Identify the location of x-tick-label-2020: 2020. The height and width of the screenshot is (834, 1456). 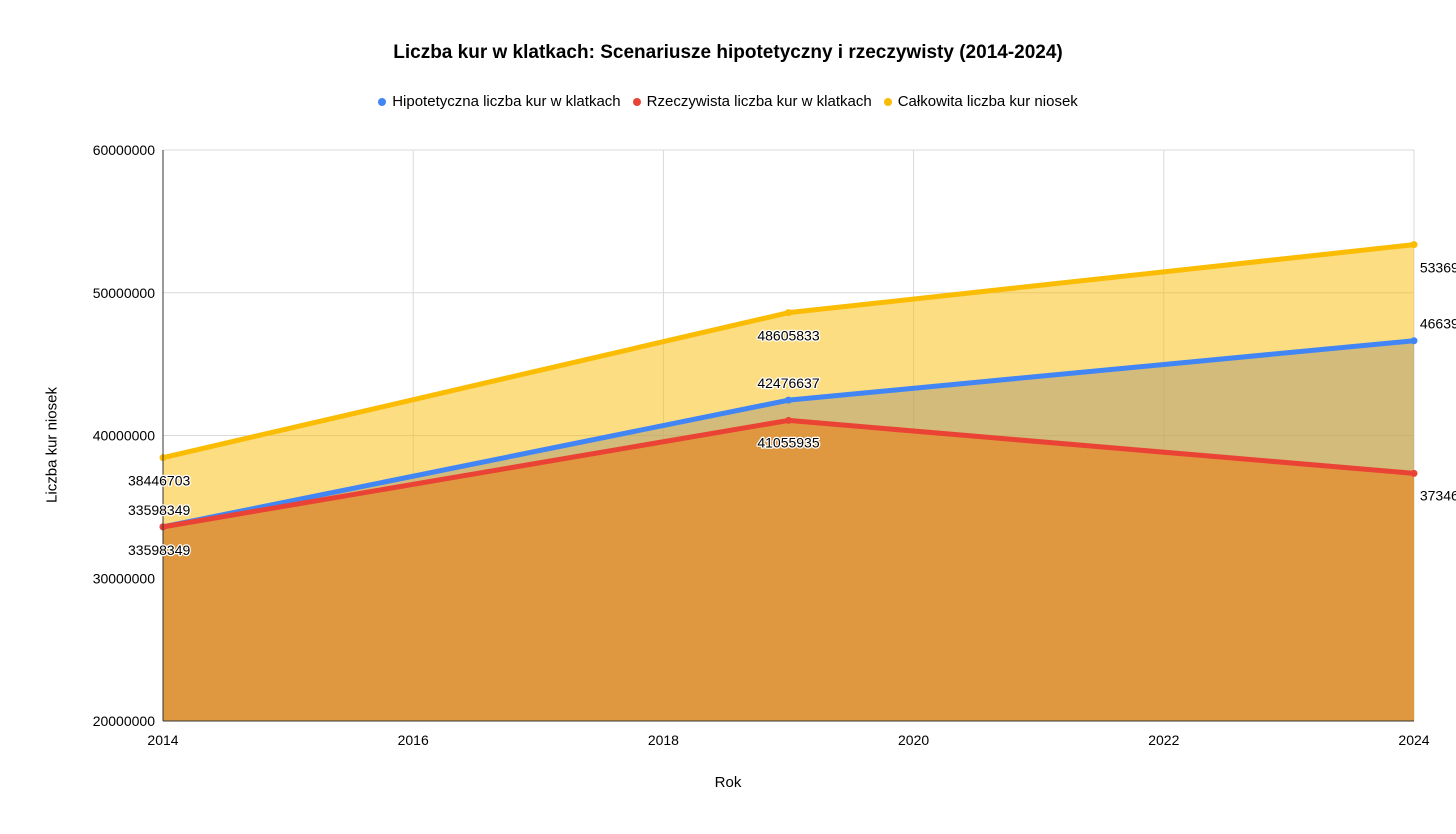
(913, 740).